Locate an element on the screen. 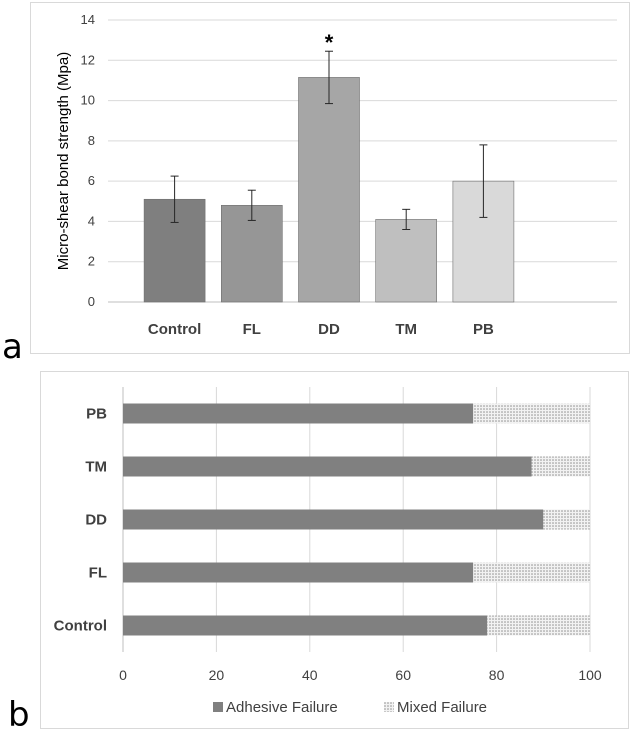  y-tick-label: 14 is located at coordinates (88, 19).